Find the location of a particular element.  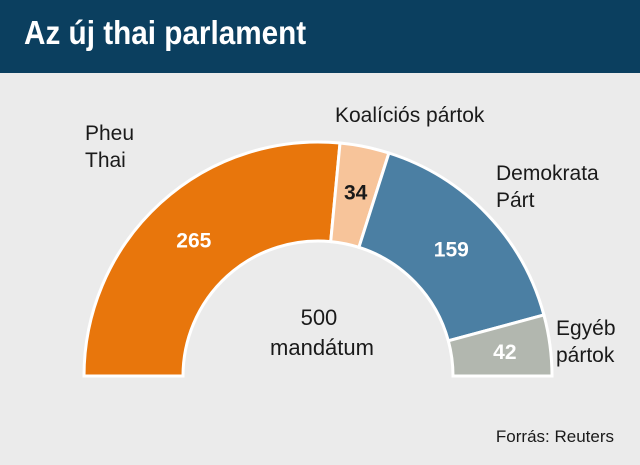

chart-title: Az új thai parlament is located at coordinates (165, 32).